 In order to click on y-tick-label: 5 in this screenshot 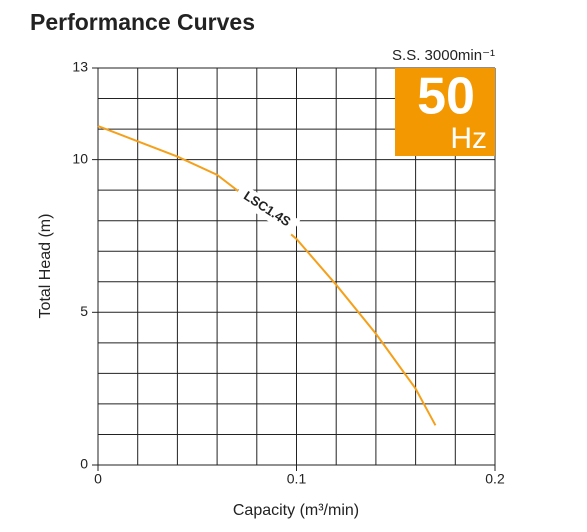, I will do `click(84, 311)`.